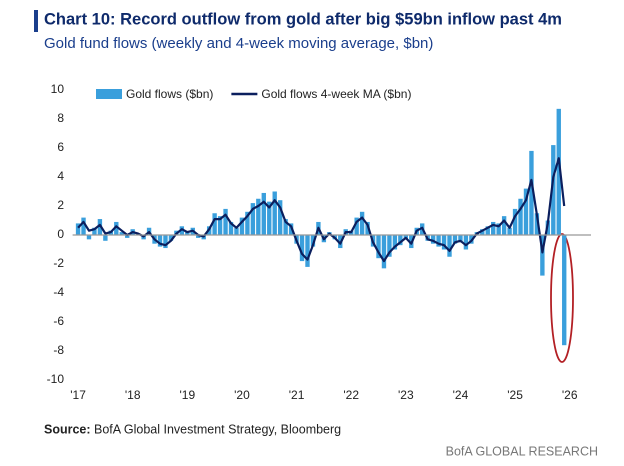  What do you see at coordinates (60, 234) in the screenshot?
I see `y-tick-label: 0` at bounding box center [60, 234].